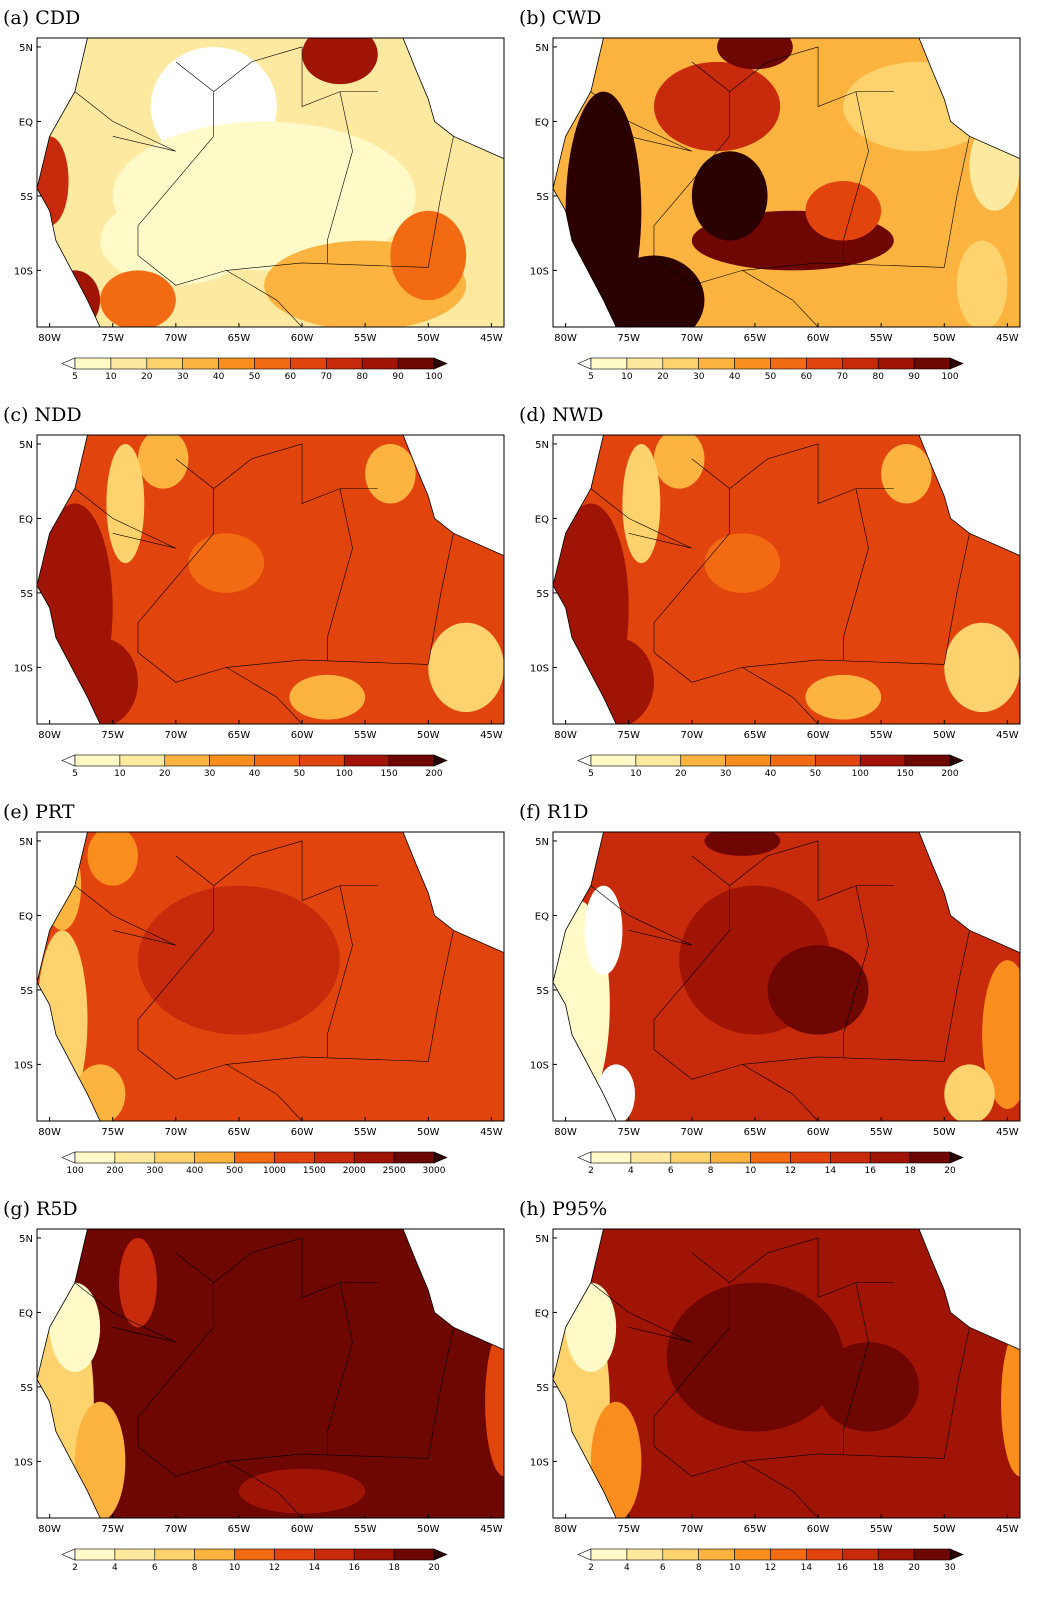  I want to click on lon-label: 55W, so click(365, 735).